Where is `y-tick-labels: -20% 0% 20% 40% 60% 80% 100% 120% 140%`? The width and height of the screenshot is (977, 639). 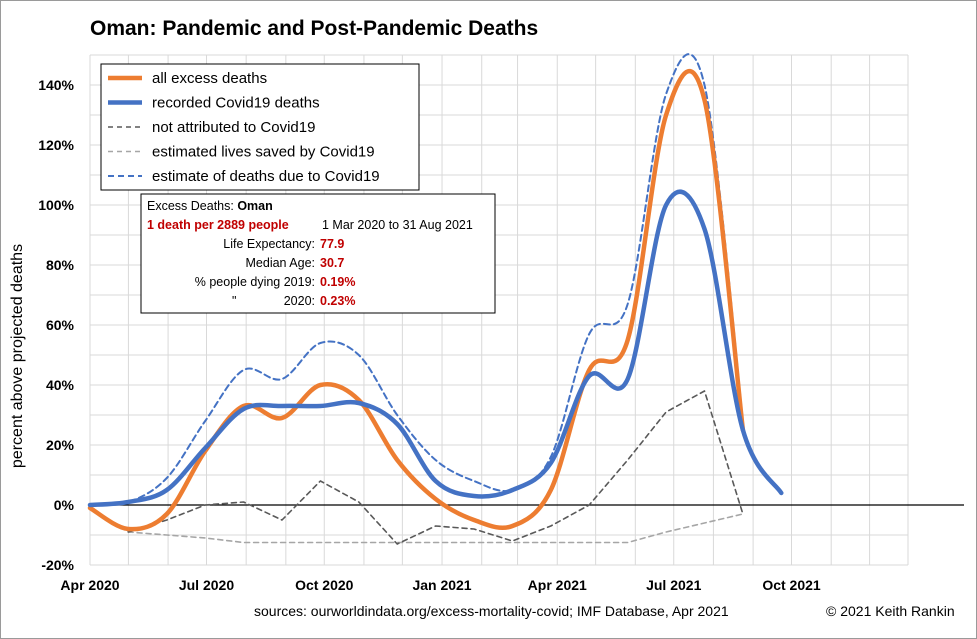 y-tick-labels: -20% 0% 20% 40% 60% 80% 100% 120% 140% is located at coordinates (56, 325).